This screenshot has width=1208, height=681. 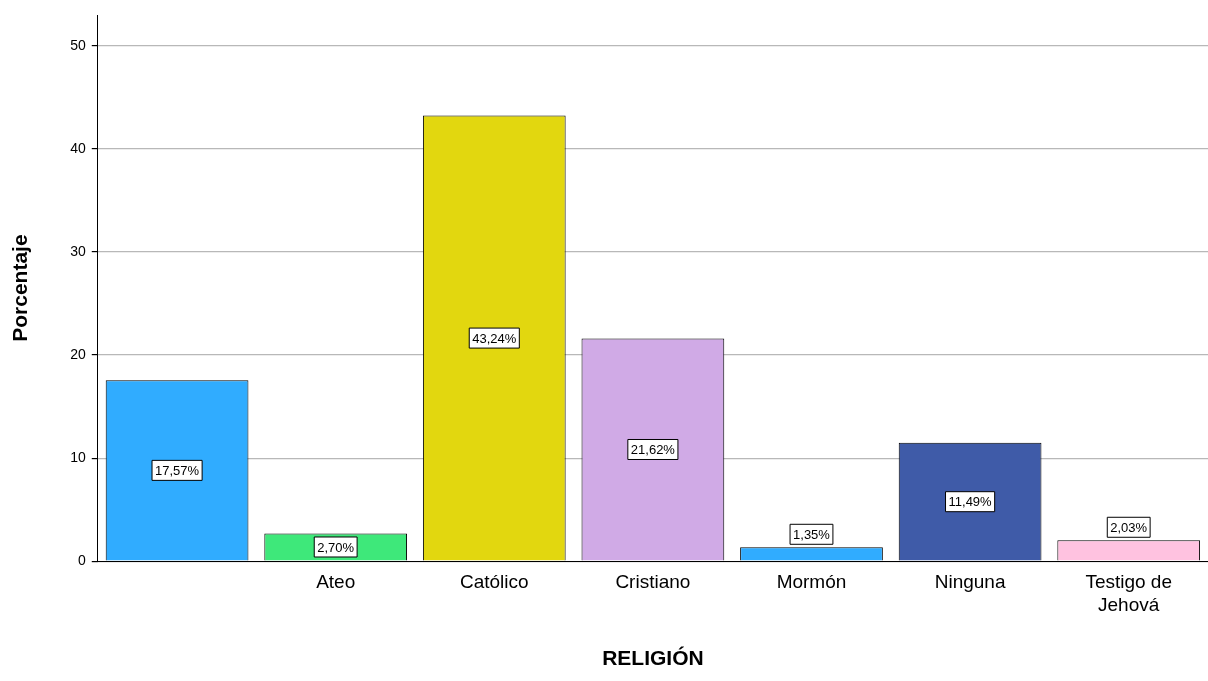 I want to click on data-label: 2,03%, so click(x=1129, y=527).